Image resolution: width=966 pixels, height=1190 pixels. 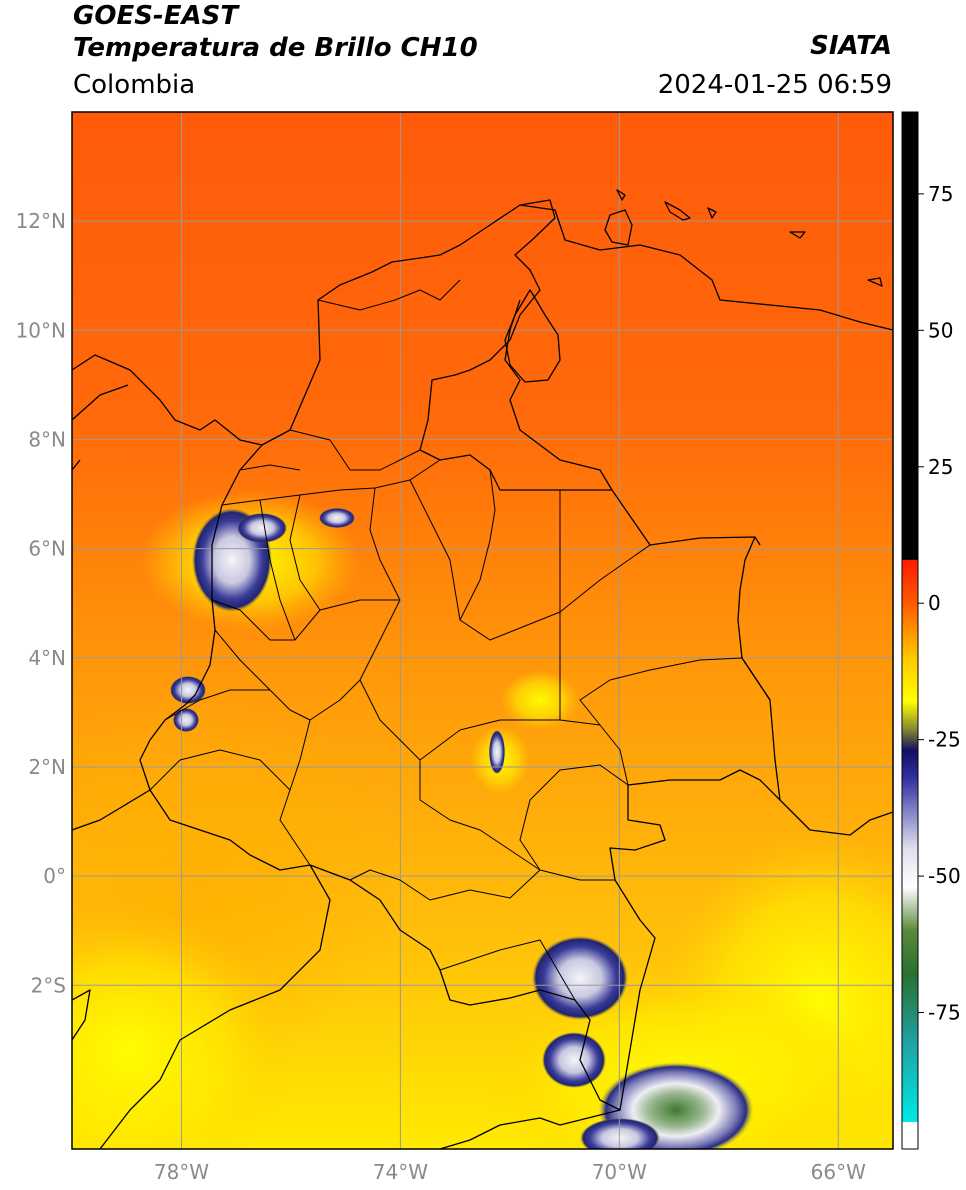 I want to click on aruba, so click(x=621, y=195).